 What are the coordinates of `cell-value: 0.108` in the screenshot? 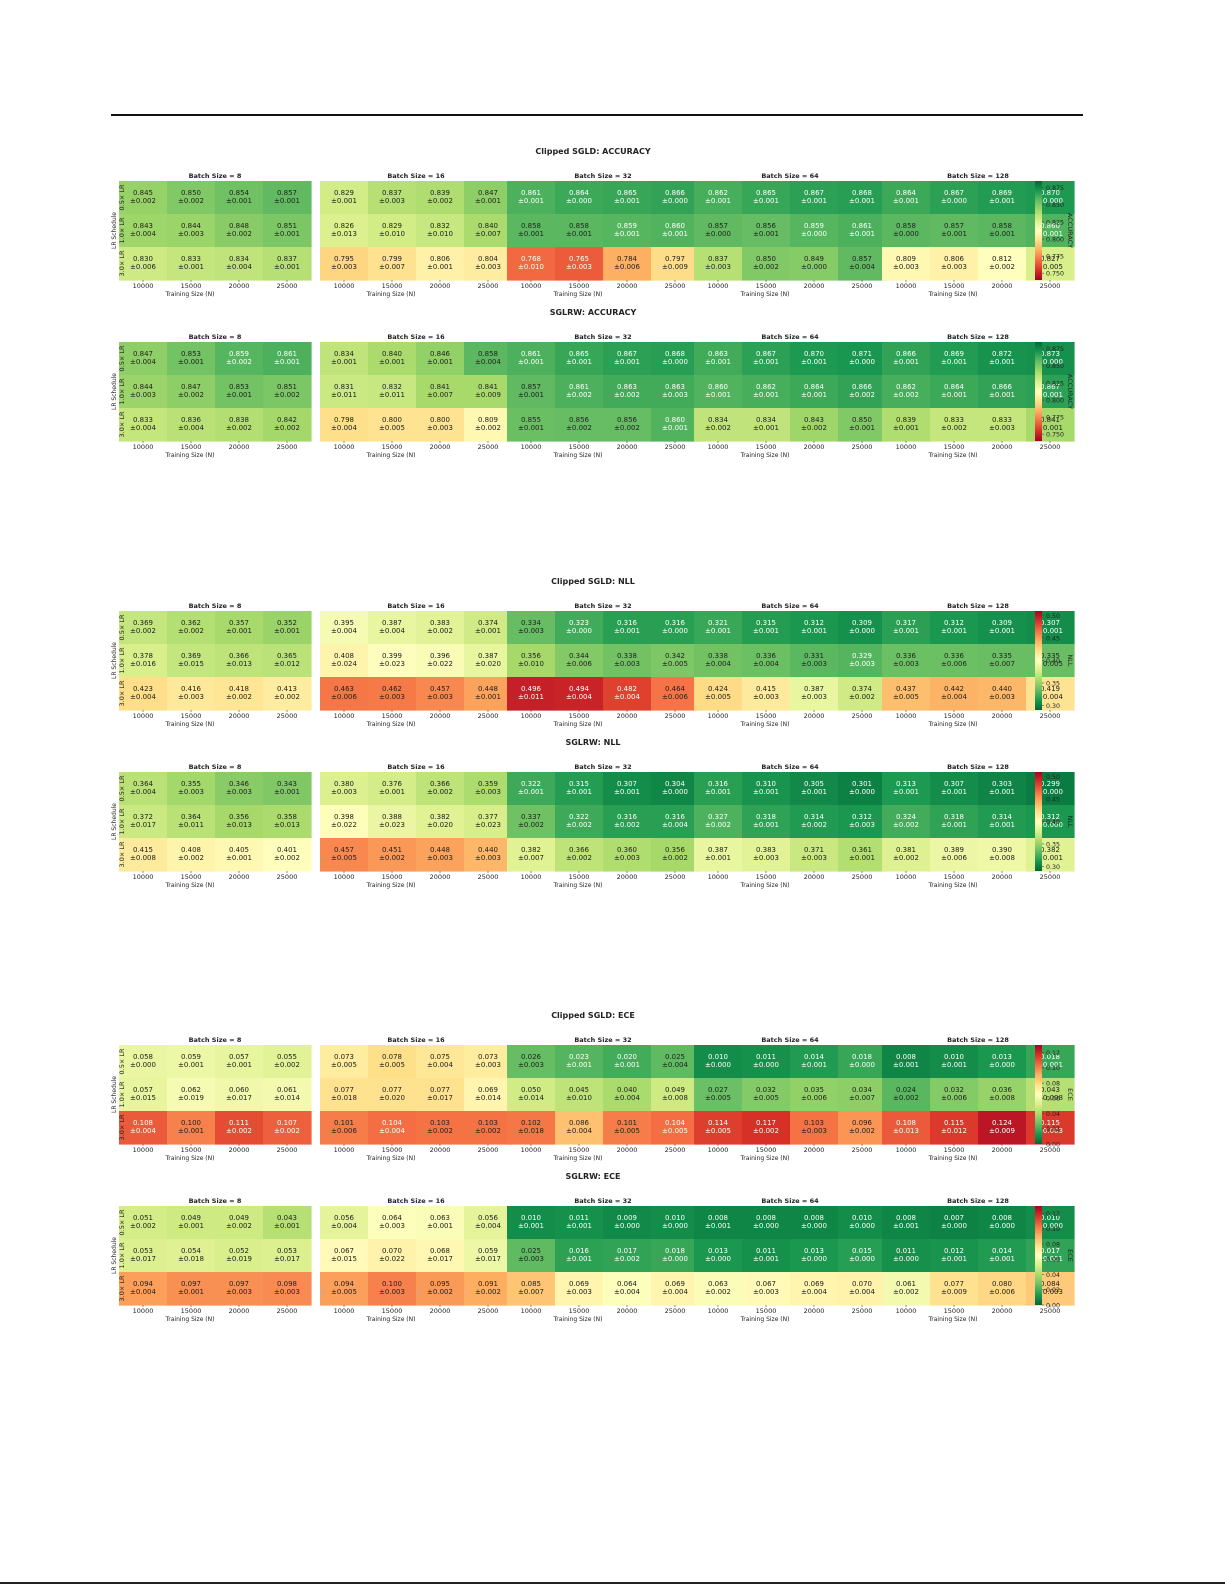 It's located at (906, 1123).